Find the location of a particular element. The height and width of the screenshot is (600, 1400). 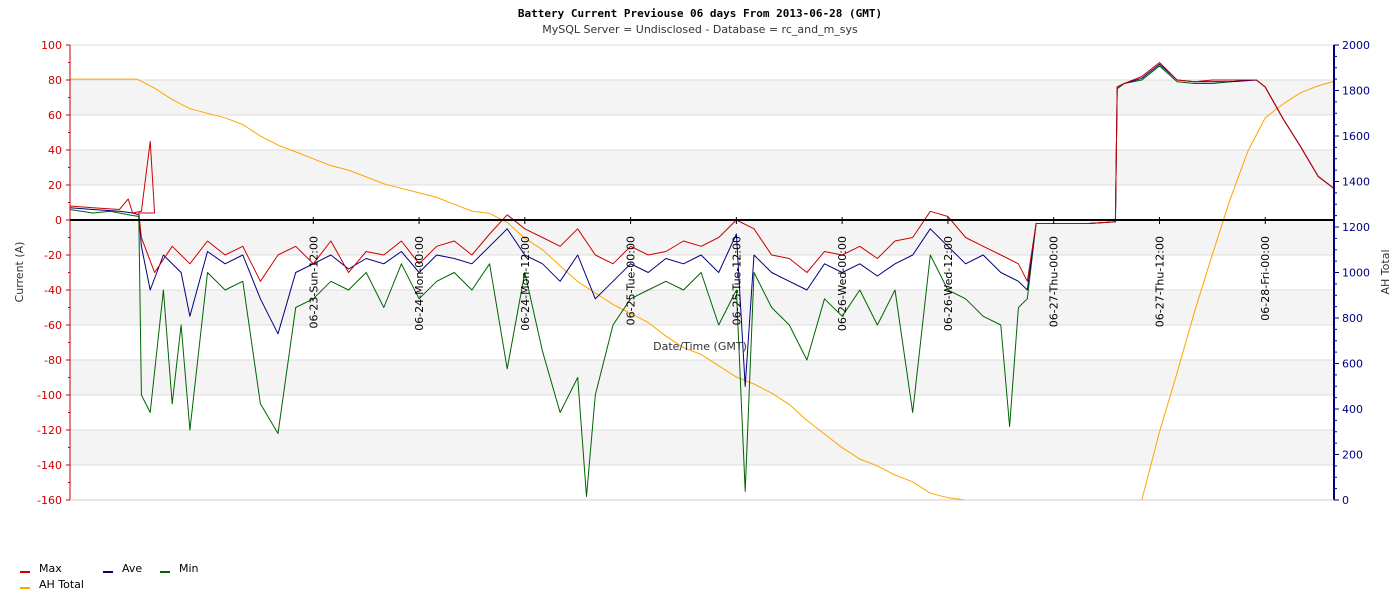

y-tick-label: 0 is located at coordinates (58, 220).